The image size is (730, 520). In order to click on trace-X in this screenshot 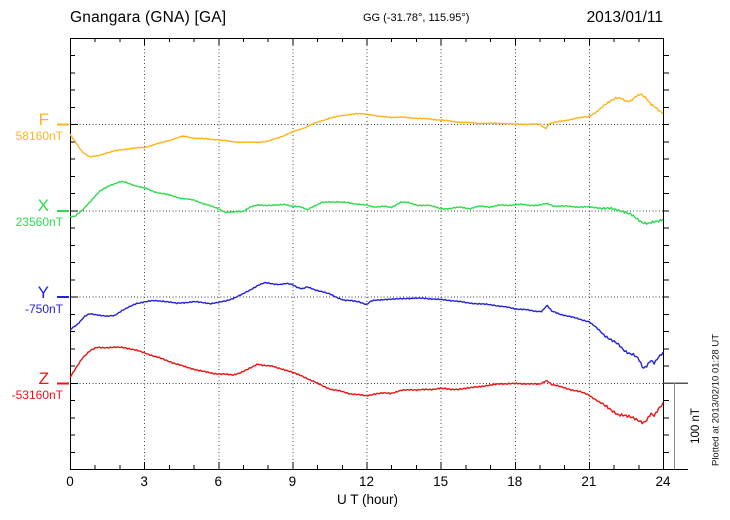, I will do `click(366, 202)`.